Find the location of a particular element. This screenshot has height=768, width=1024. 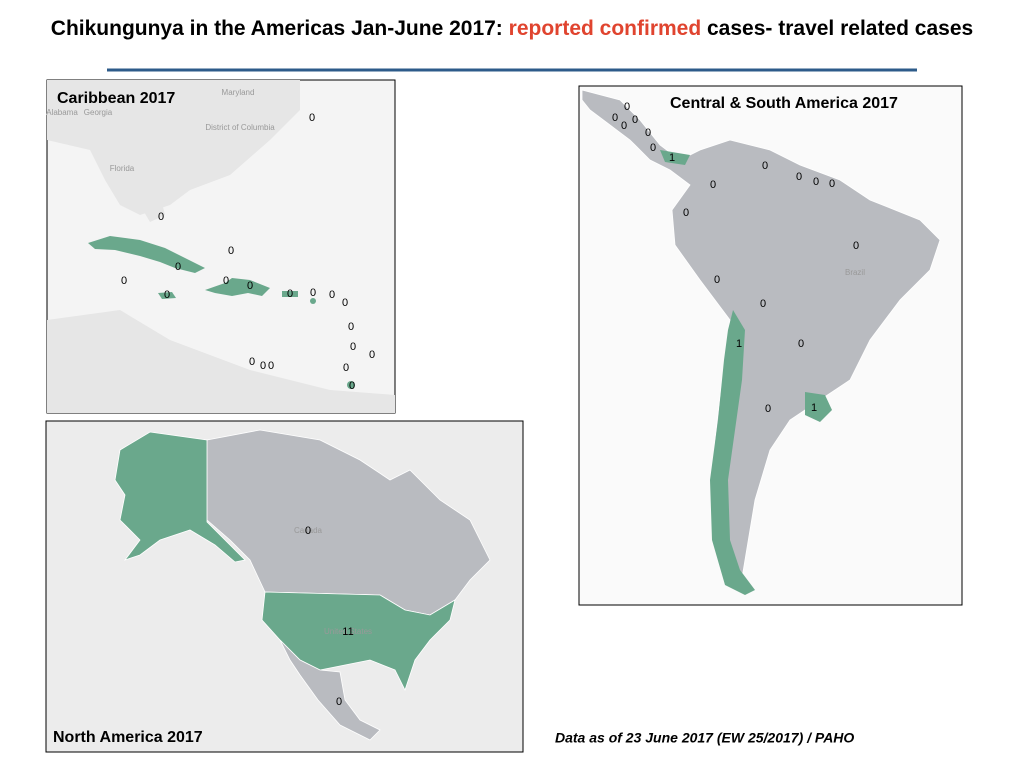

place-label: Maryland is located at coordinates (238, 92).